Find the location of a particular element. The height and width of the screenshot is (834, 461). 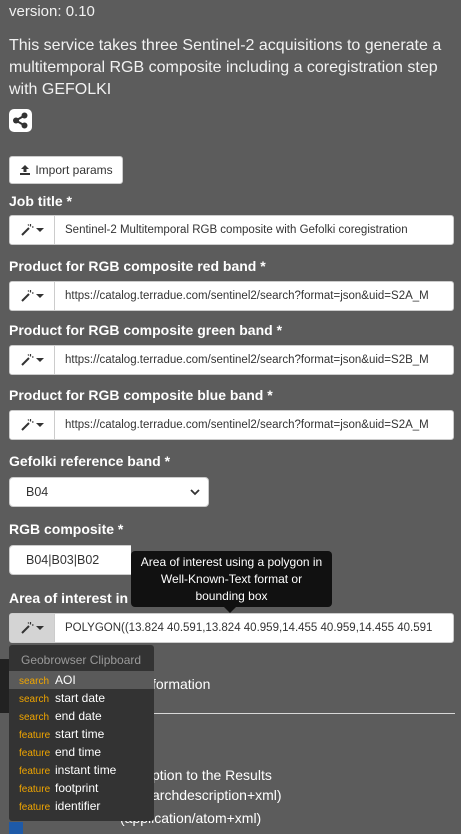

item-label: start time is located at coordinates (80, 734).